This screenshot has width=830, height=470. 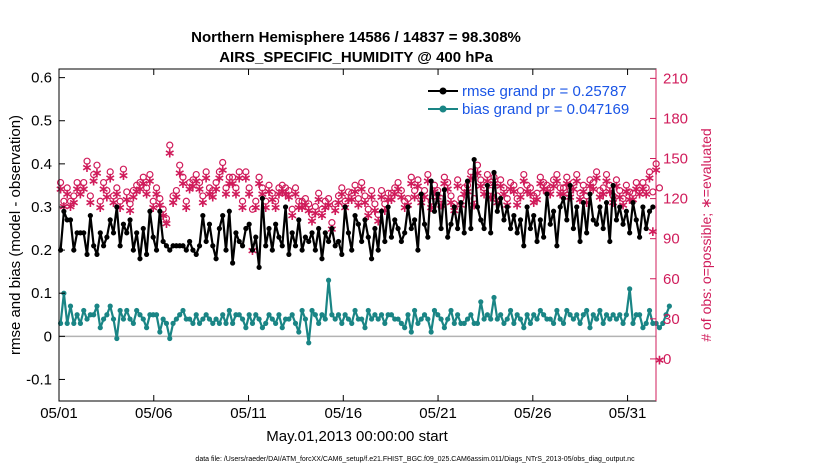 I want to click on x-tick-label: 05/21, so click(x=438, y=413).